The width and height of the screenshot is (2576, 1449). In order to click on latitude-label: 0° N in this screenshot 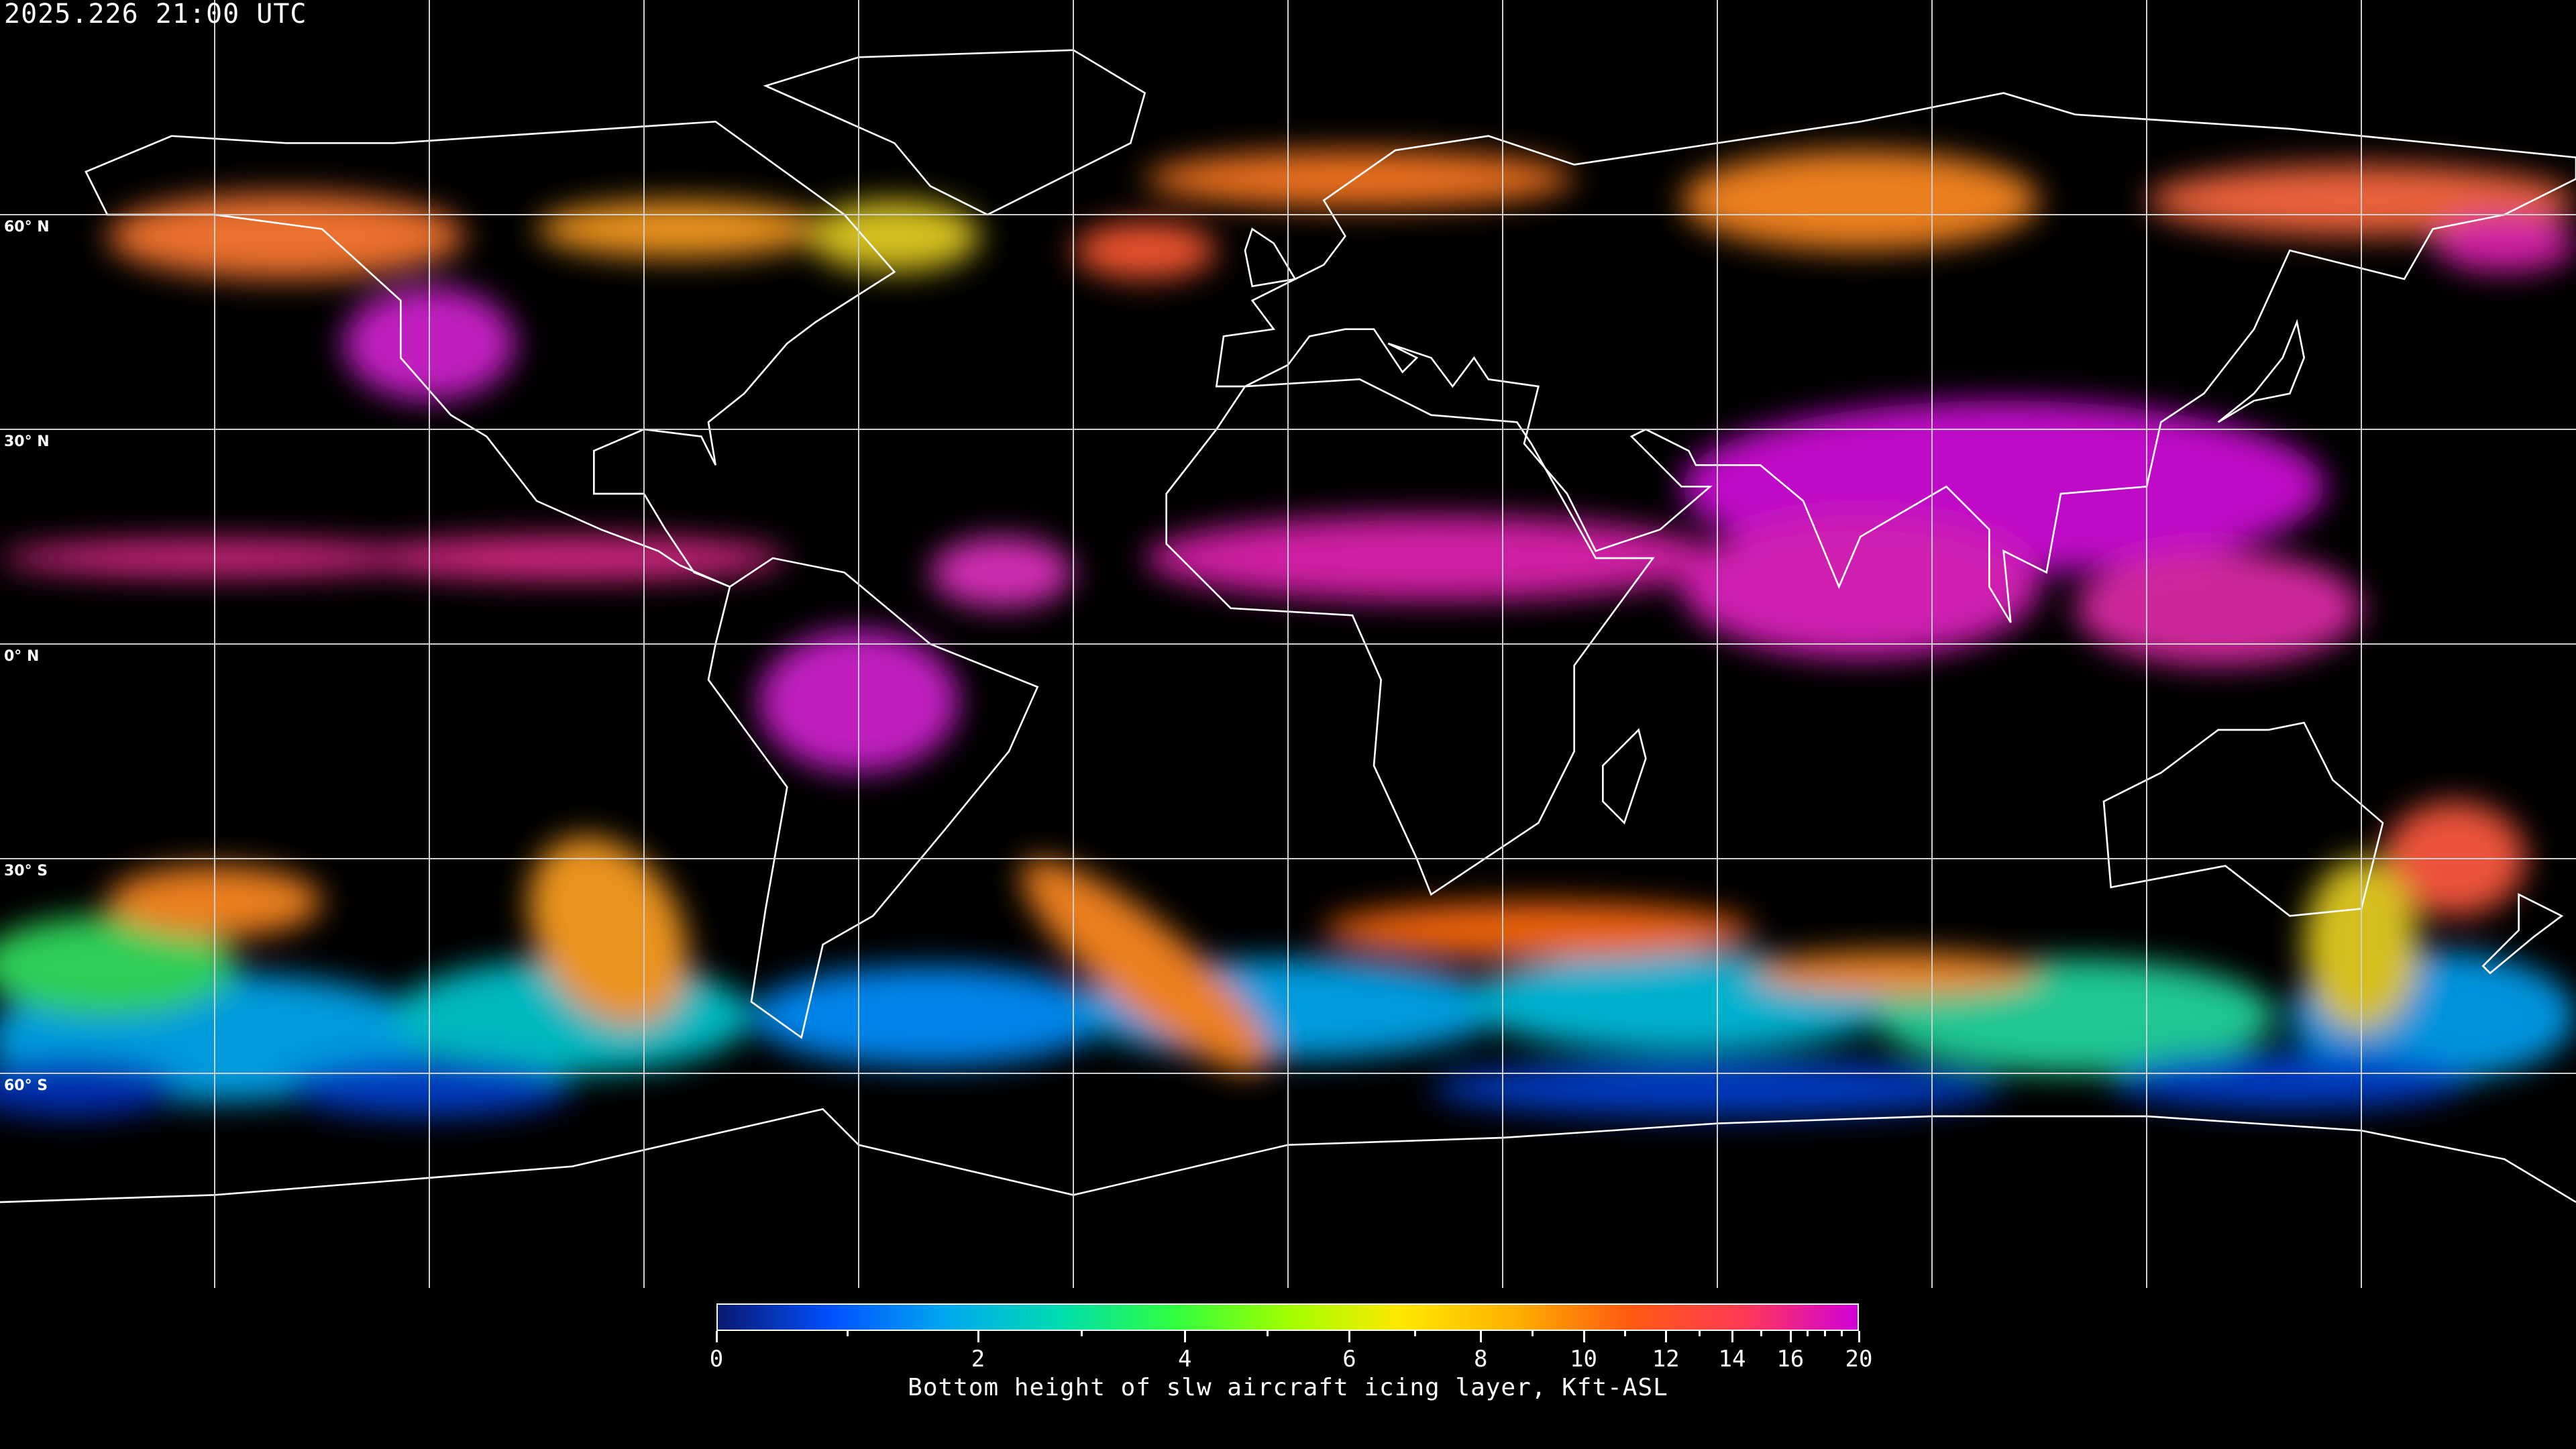, I will do `click(22, 656)`.